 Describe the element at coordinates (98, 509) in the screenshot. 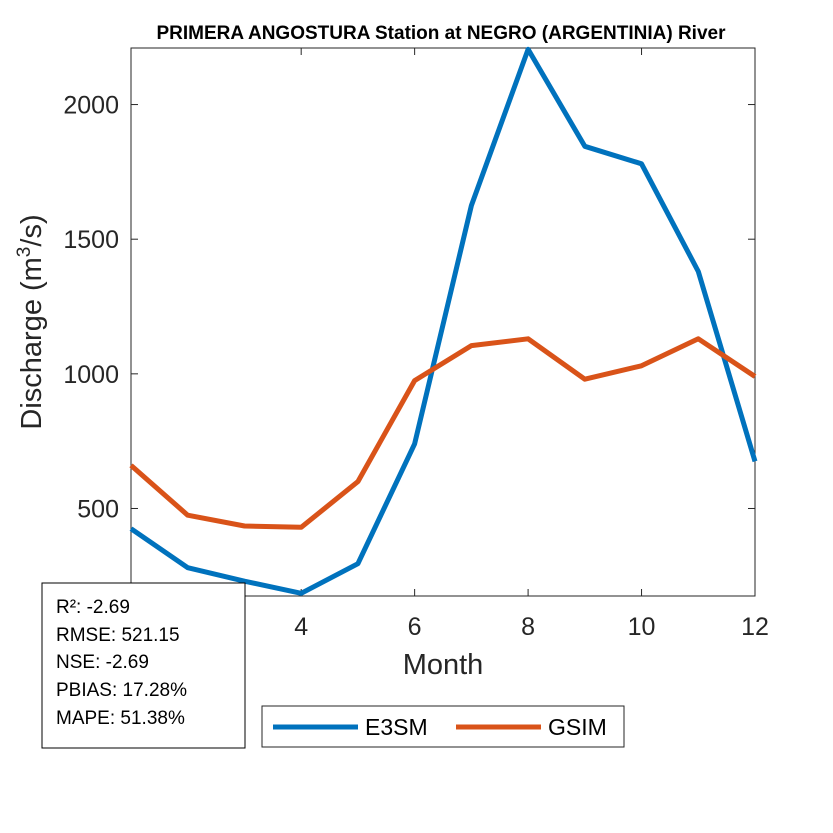

I see `y-tick-label: 500` at that location.